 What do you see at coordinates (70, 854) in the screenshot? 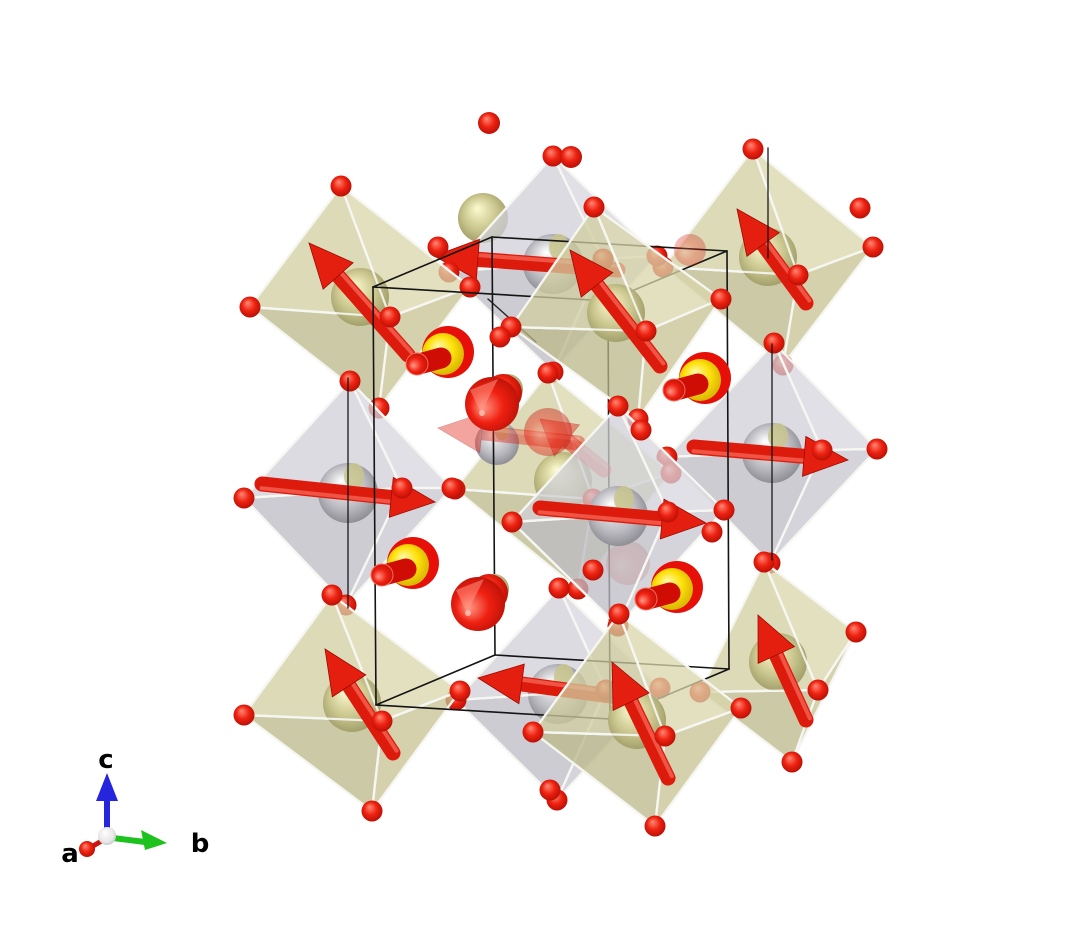
I see `axis-label-a: a` at bounding box center [70, 854].